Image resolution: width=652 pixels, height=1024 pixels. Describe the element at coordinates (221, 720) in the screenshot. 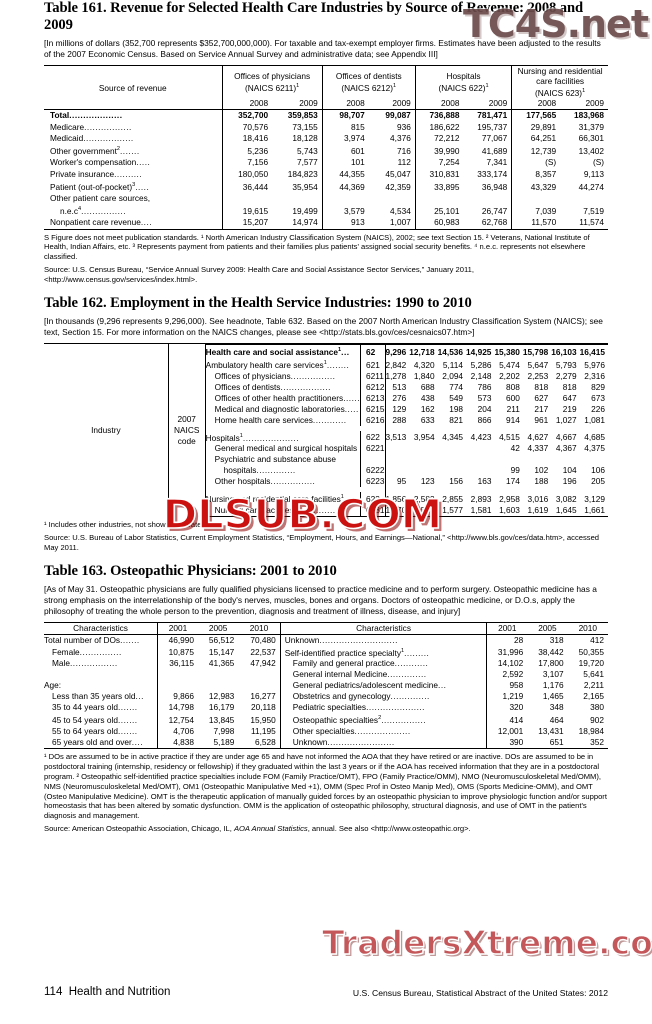

I see `data-cell: 13,845` at that location.